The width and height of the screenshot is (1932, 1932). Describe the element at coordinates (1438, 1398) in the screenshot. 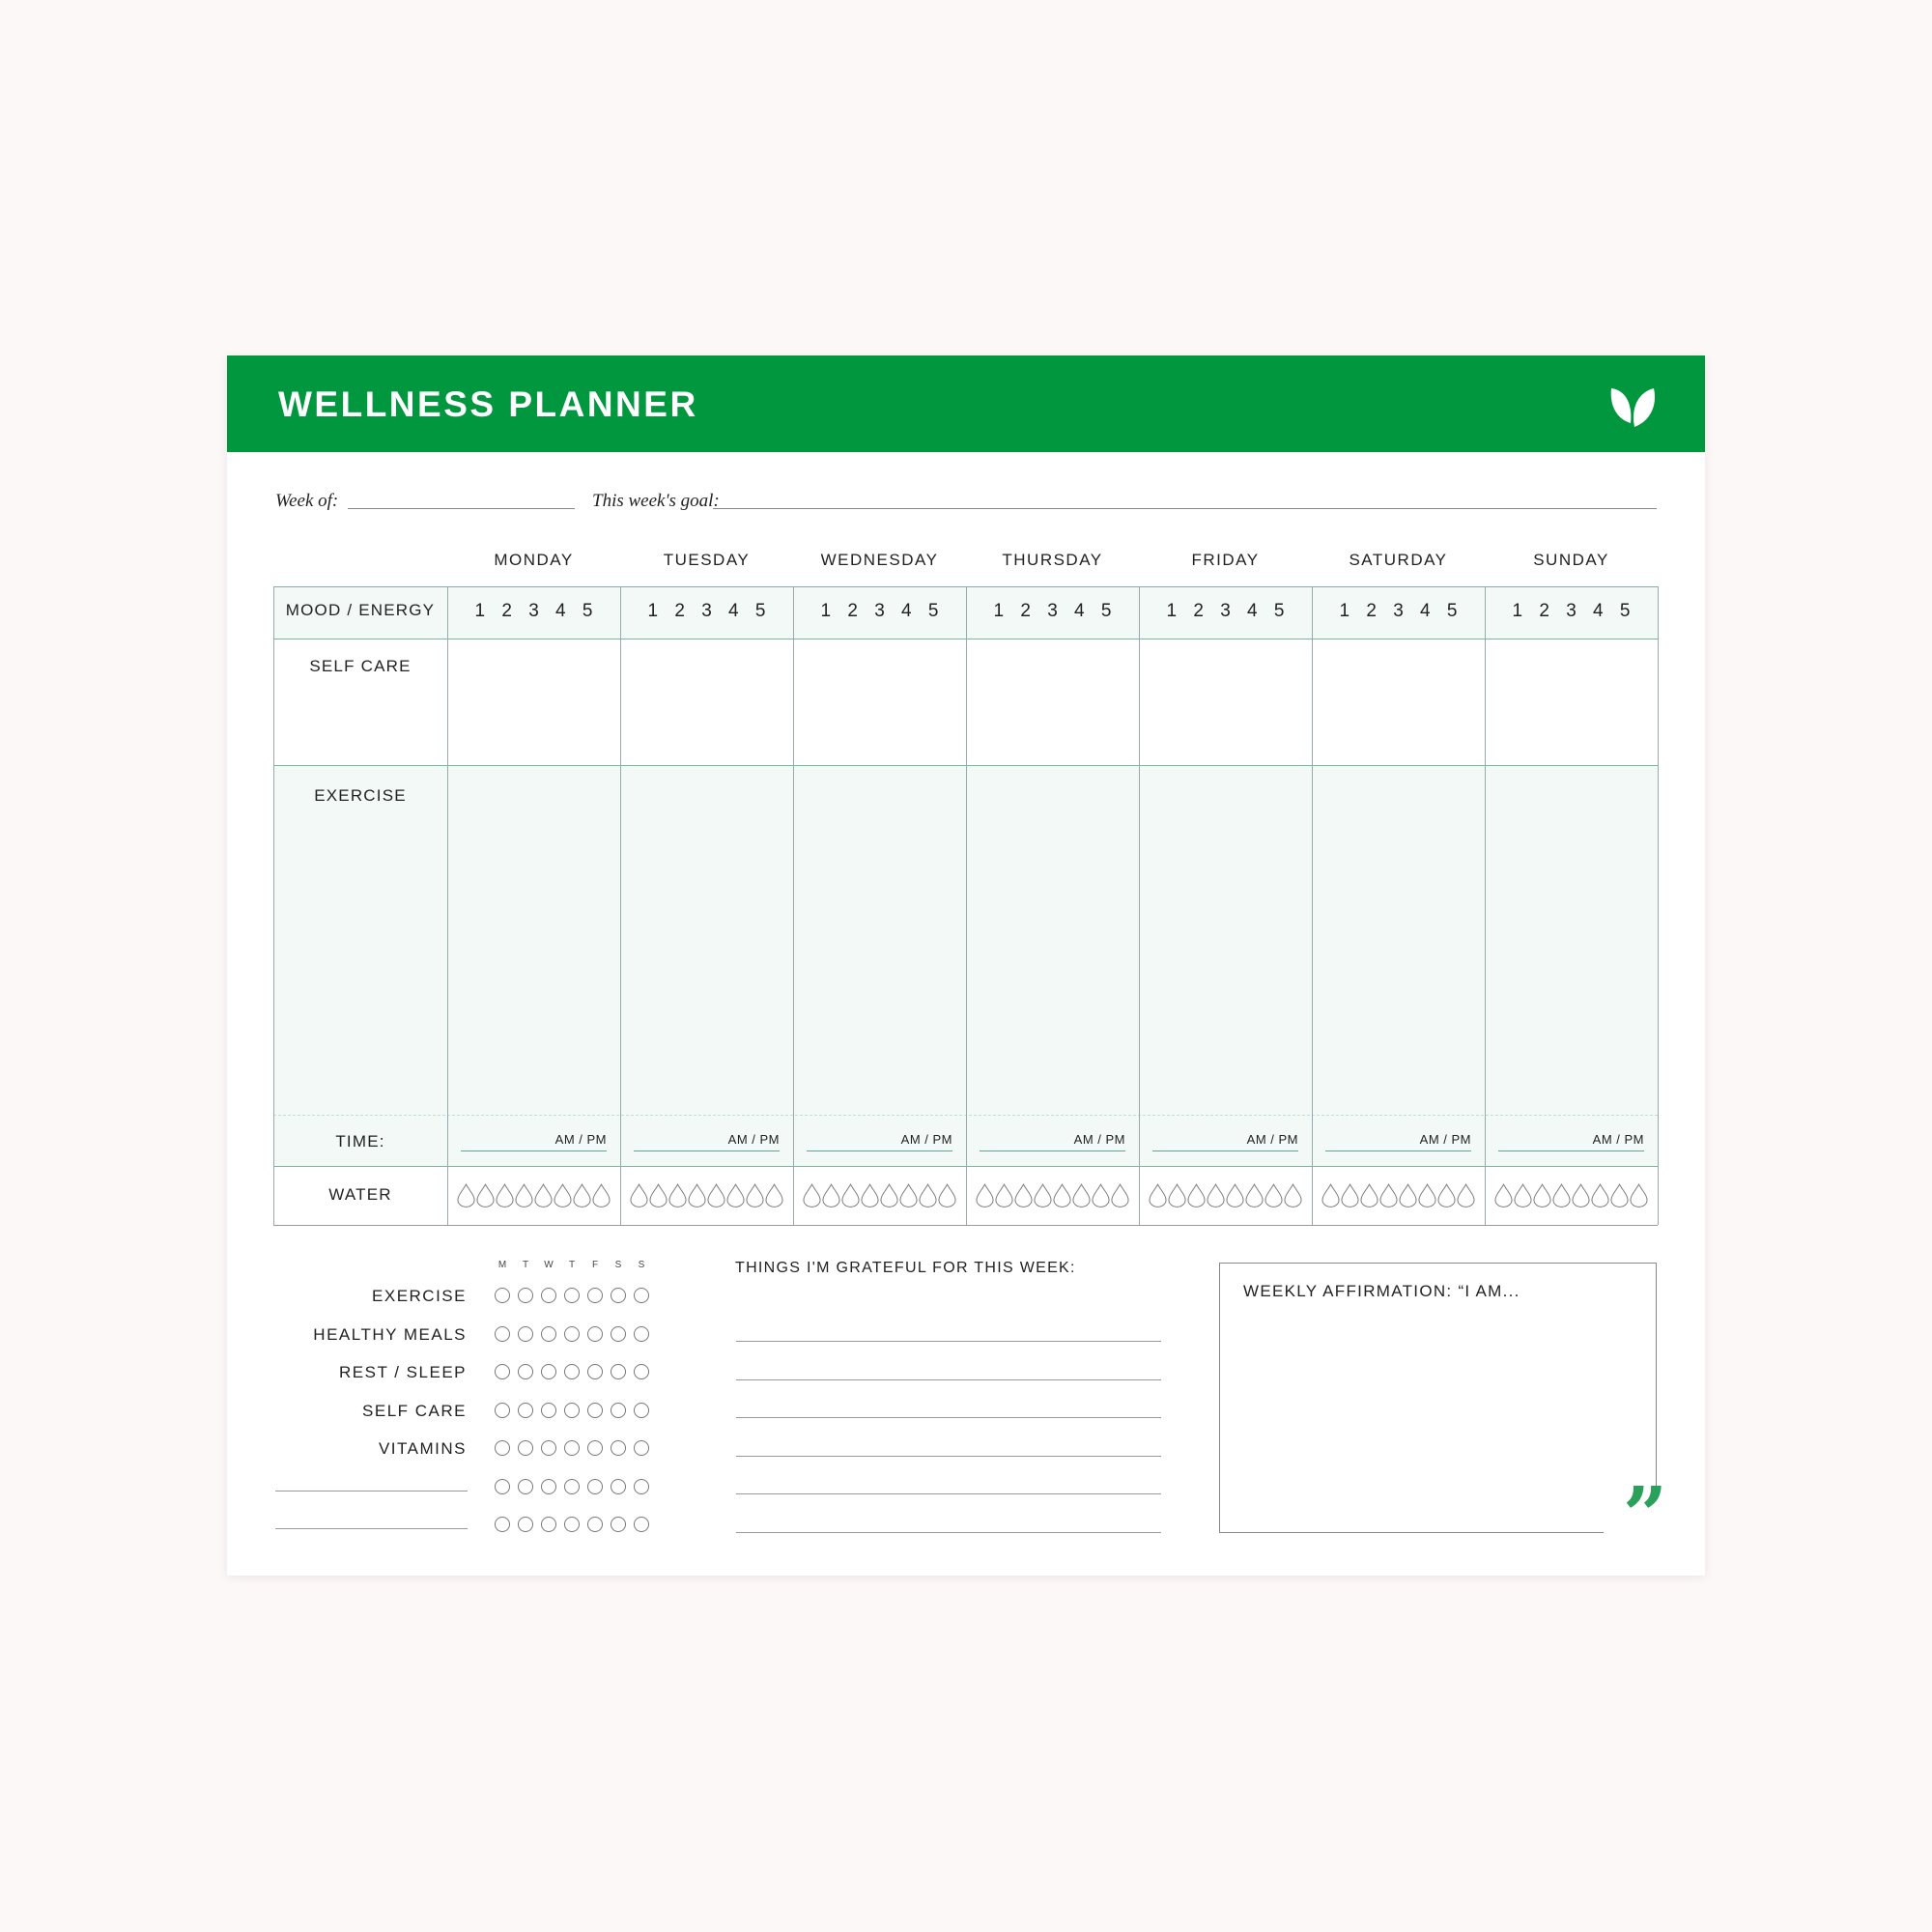

I see `affirmation-box` at that location.